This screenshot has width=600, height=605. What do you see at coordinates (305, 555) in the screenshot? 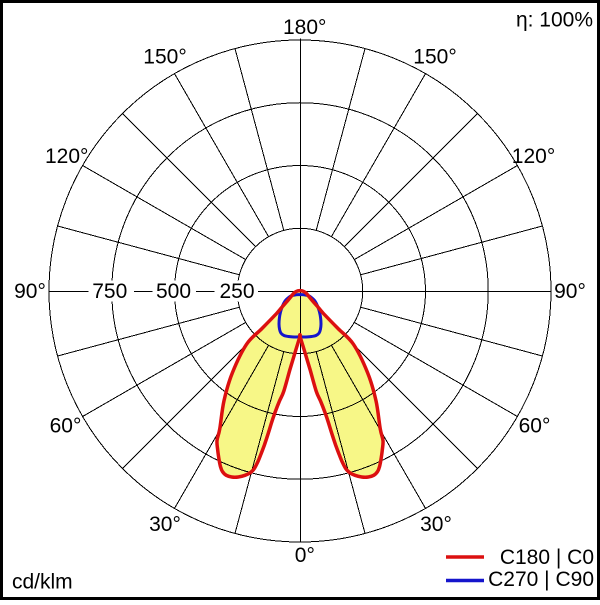
I see `svg-text: 0°` at bounding box center [305, 555].